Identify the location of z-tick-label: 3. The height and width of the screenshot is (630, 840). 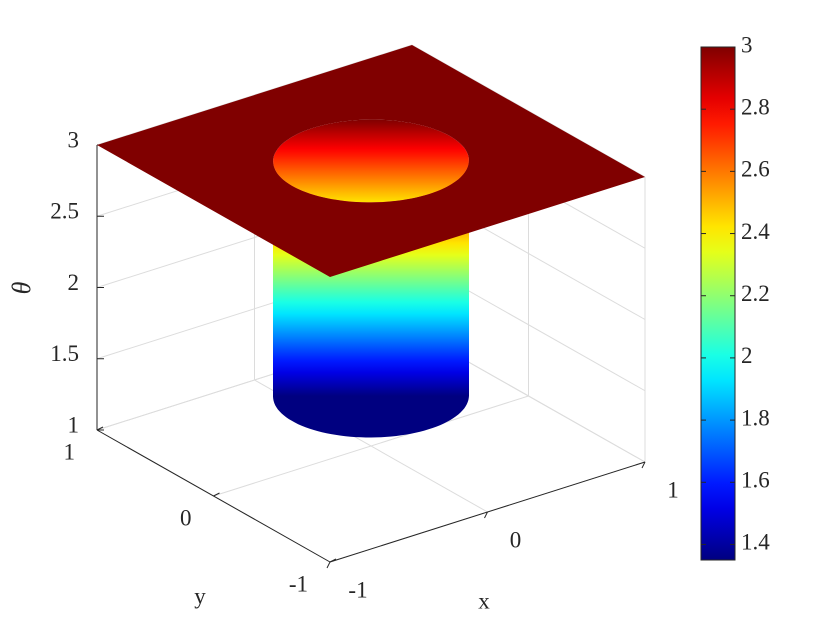
(74, 139).